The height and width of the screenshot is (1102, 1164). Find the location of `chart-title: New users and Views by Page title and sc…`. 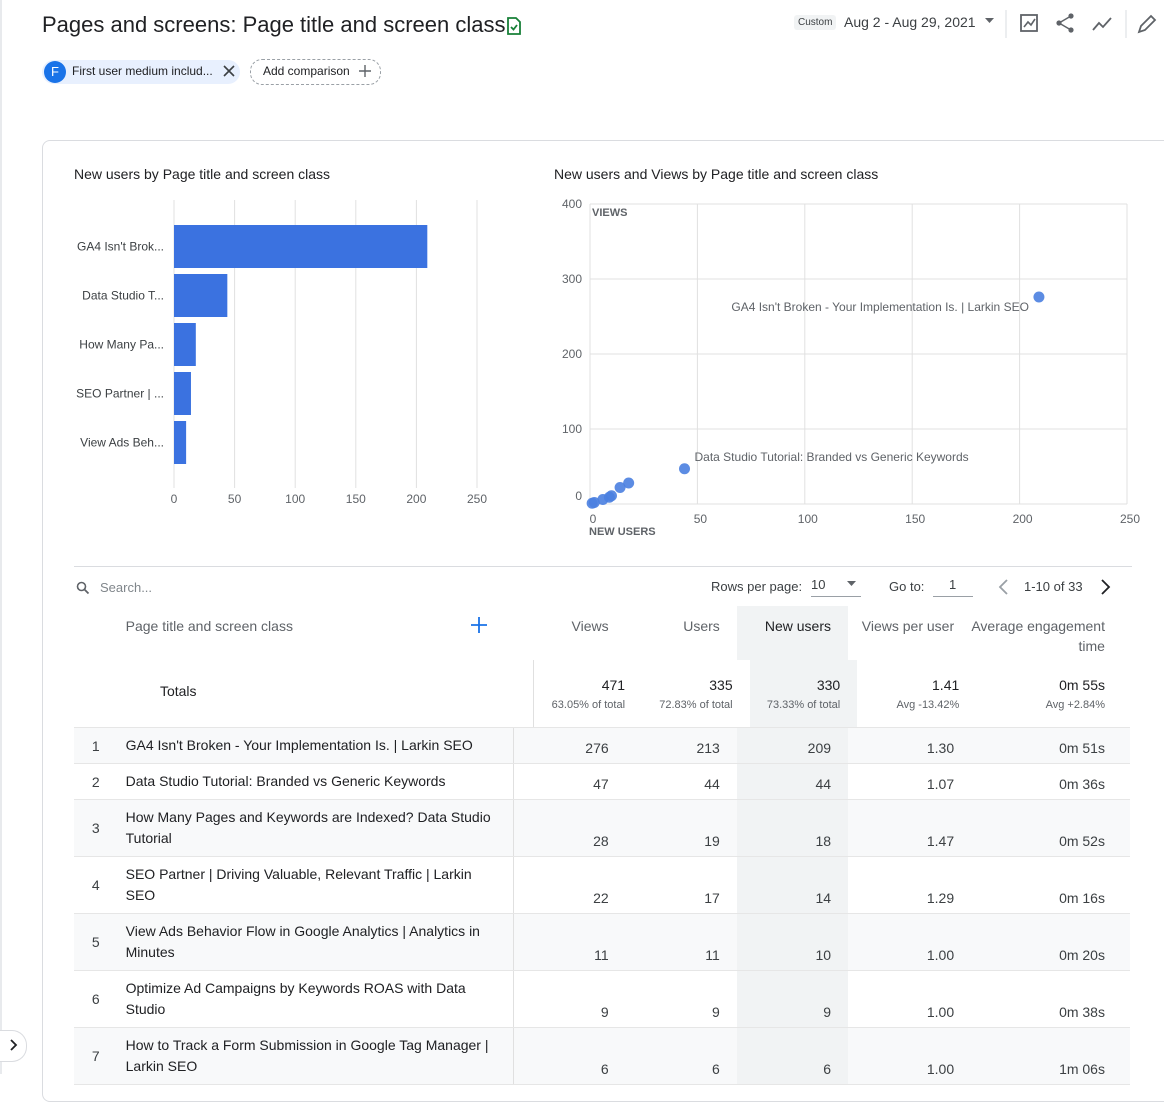

chart-title: New users and Views by Page title and sc… is located at coordinates (716, 174).